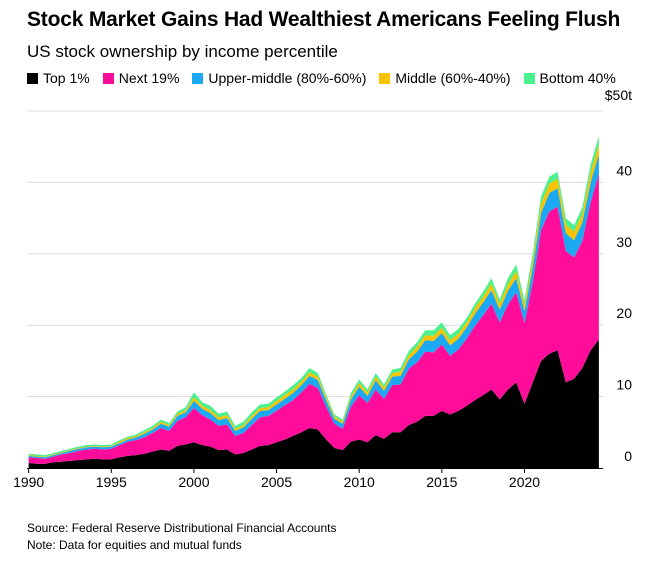 Image resolution: width=658 pixels, height=564 pixels. I want to click on legend-item: Bottom 40%, so click(569, 78).